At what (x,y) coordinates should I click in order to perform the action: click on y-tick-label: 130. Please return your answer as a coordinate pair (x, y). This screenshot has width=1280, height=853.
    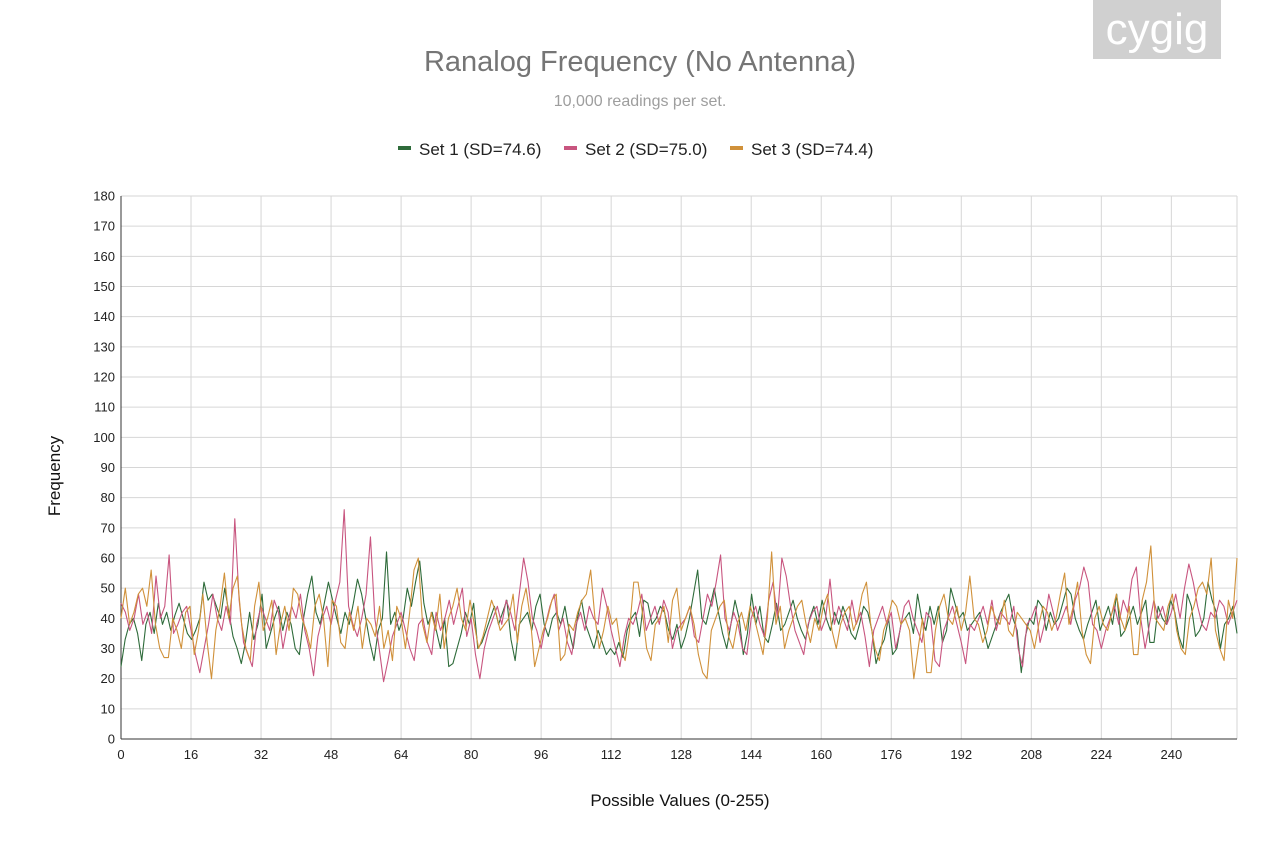
    Looking at the image, I should click on (104, 346).